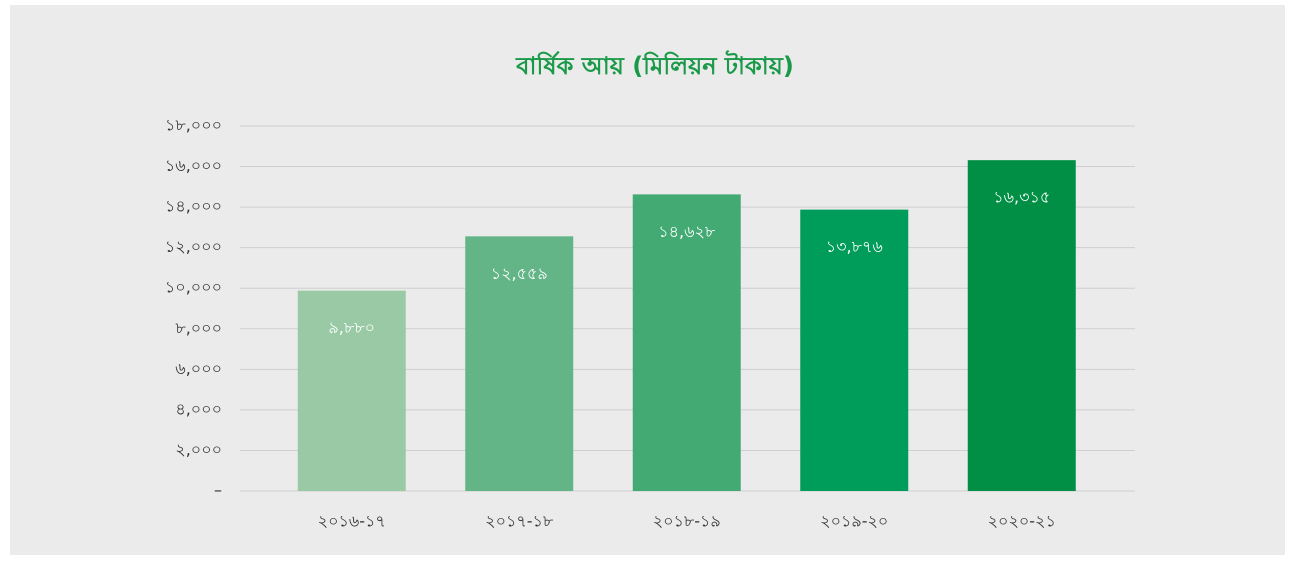 The image size is (1295, 565). Describe the element at coordinates (198, 449) in the screenshot. I see `y-tick-label: ২,০০০` at that location.